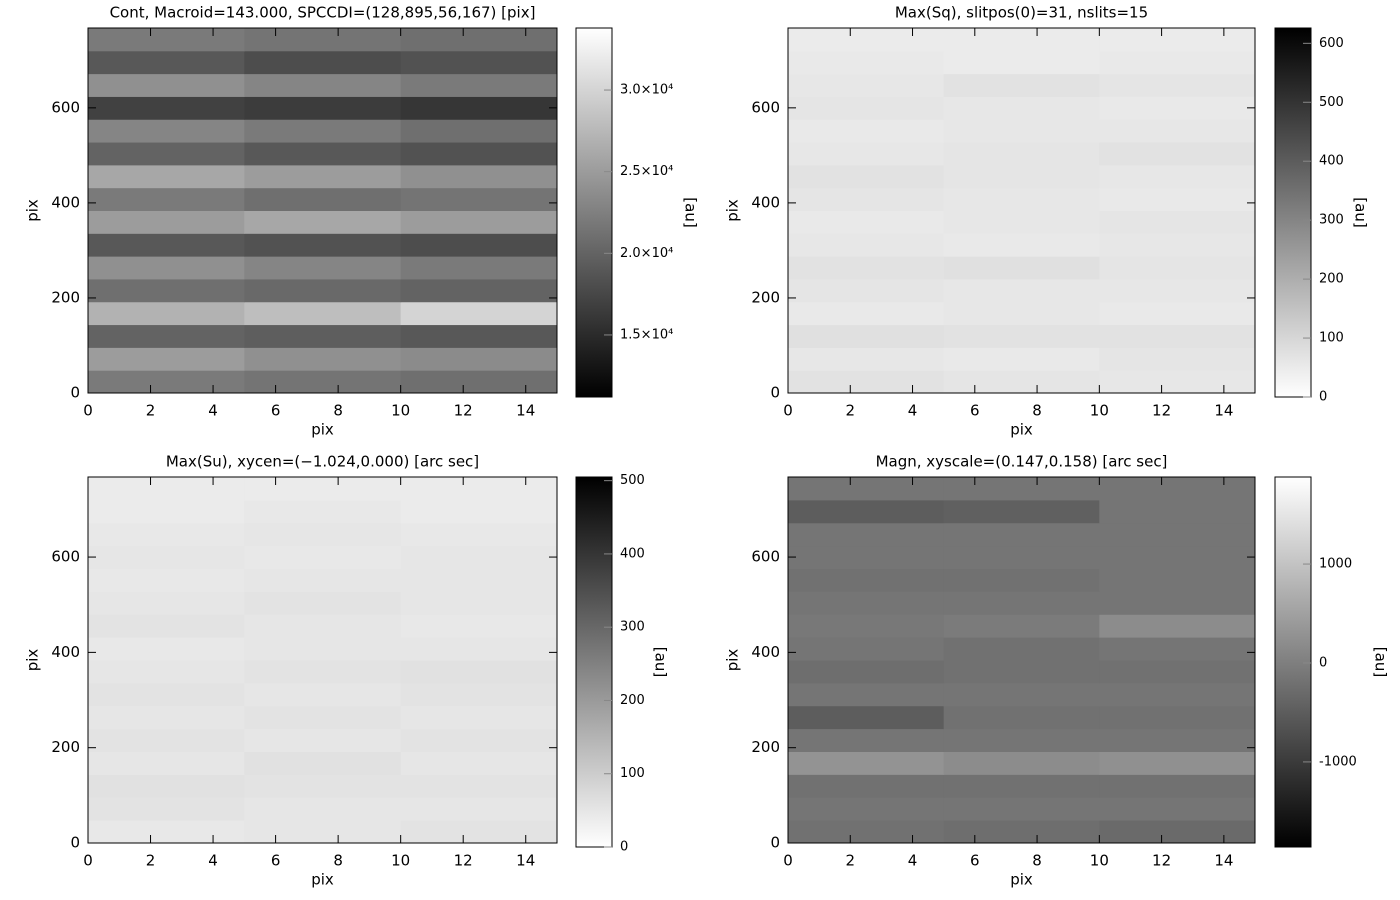 This screenshot has width=1400, height=900. I want to click on colorbar-tick-label: 500, so click(632, 480).